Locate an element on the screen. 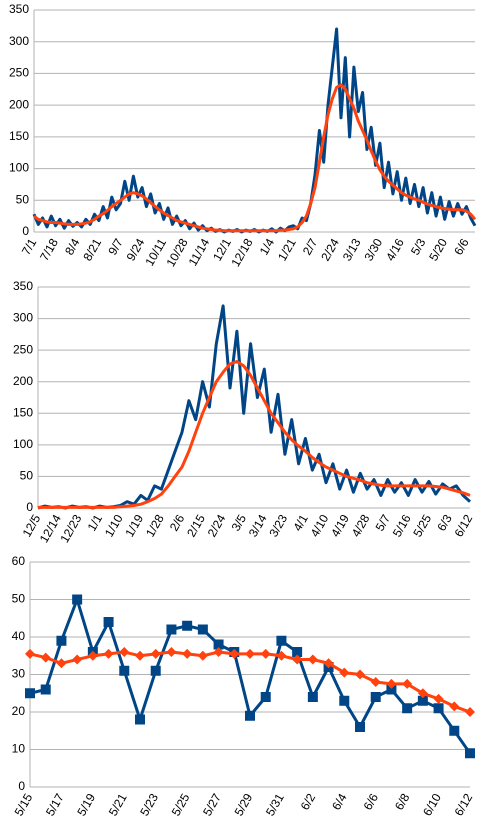 This screenshot has width=480, height=833. x-tick-label: 5/29 is located at coordinates (244, 805).